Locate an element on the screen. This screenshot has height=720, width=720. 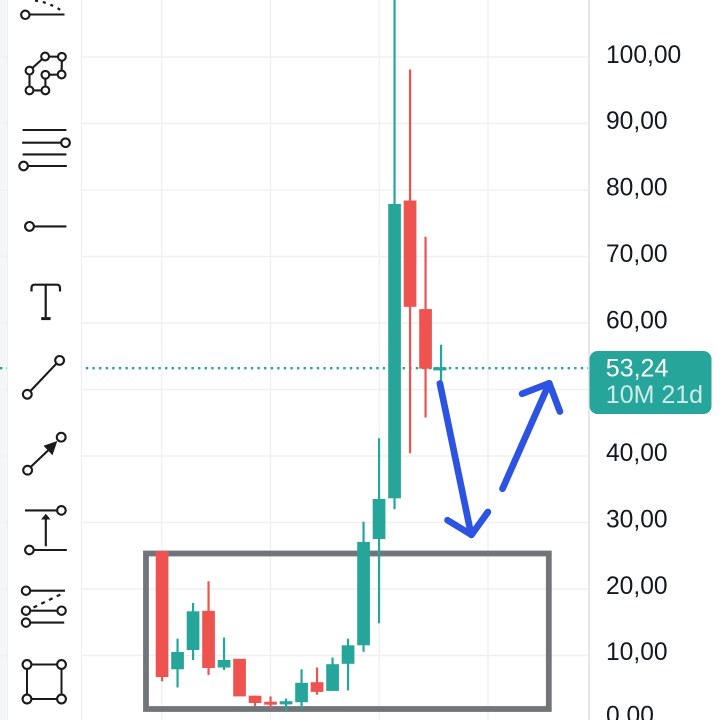
svg-text: 70,00 is located at coordinates (637, 254).